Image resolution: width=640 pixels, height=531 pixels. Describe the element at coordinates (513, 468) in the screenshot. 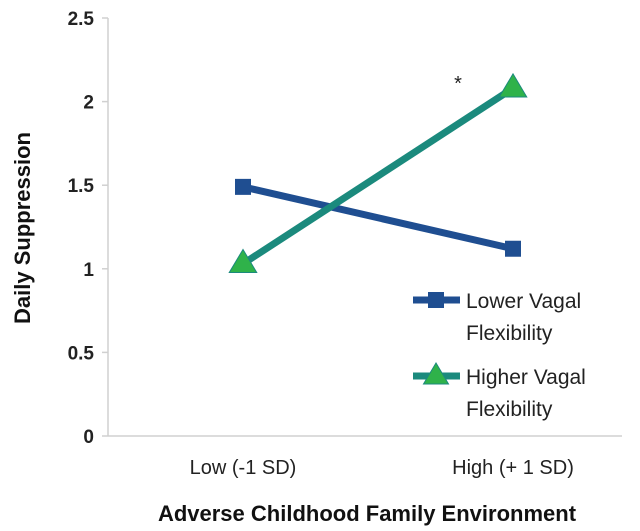

I see `x-category-label: High (+ 1 SD)` at that location.